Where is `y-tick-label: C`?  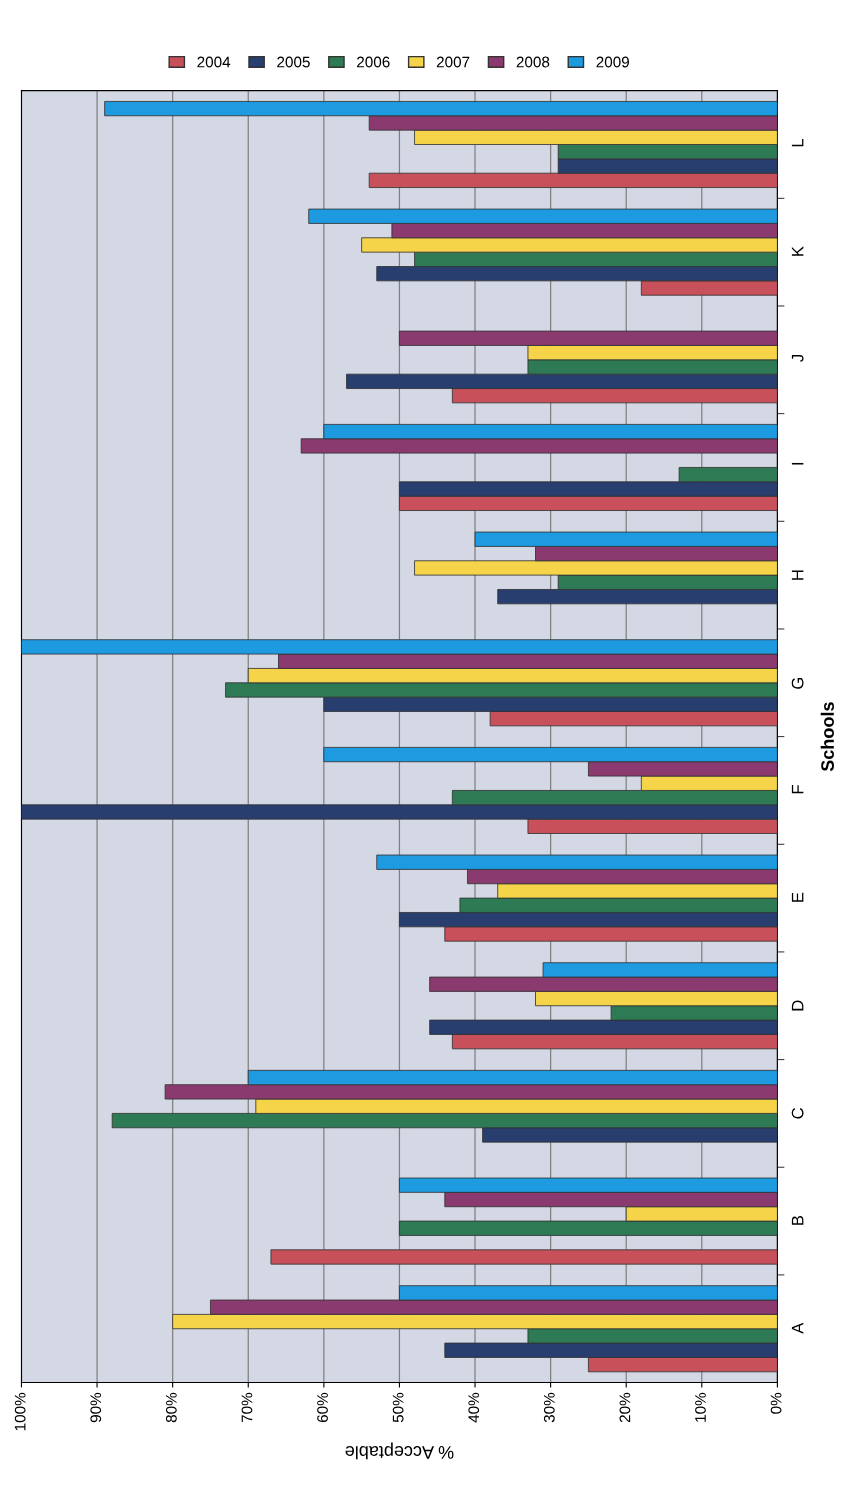
y-tick-label: C is located at coordinates (797, 1113).